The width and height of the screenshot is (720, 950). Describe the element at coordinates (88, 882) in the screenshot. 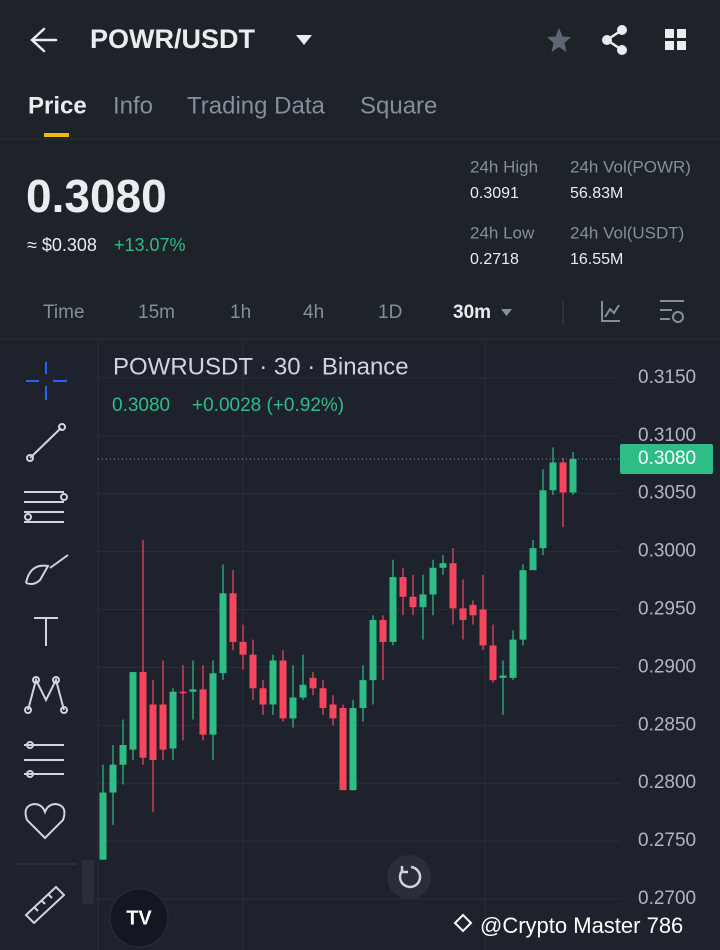

I see `collapse-handle` at that location.